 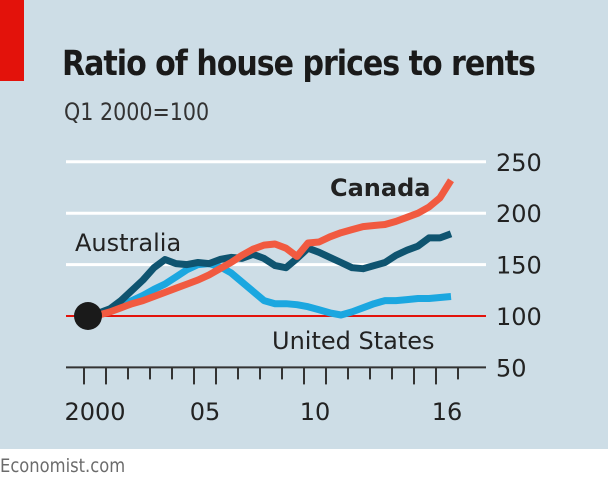 What do you see at coordinates (88, 316) in the screenshot?
I see `start-marker` at bounding box center [88, 316].